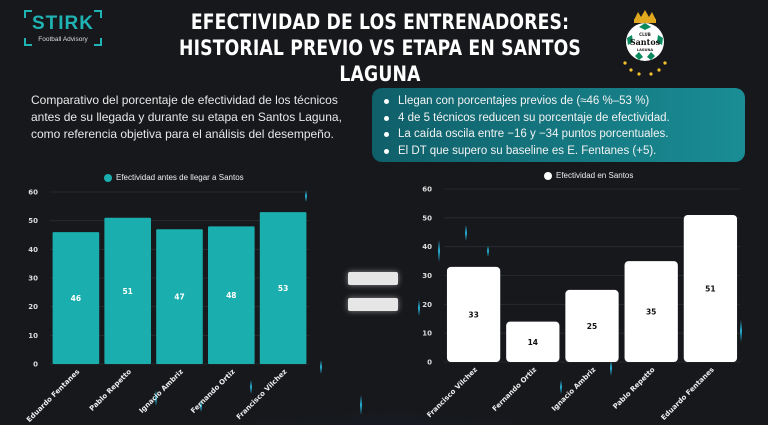 This screenshot has width=768, height=425. I want to click on legend-dot-teal, so click(108, 177).